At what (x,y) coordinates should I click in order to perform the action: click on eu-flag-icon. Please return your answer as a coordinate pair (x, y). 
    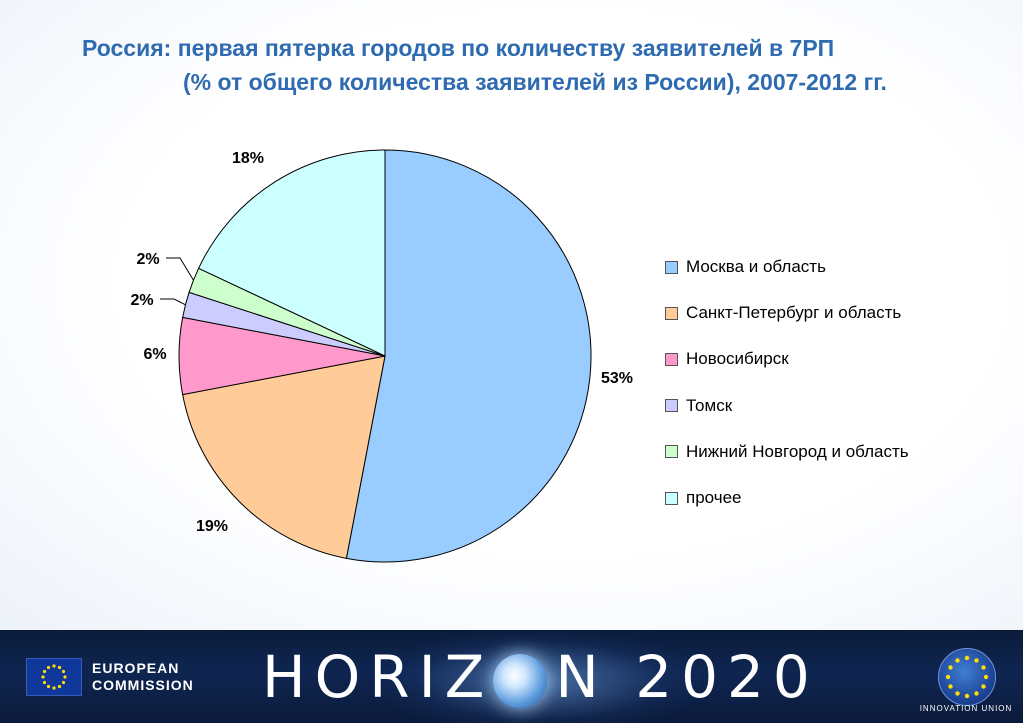
    Looking at the image, I should click on (54, 677).